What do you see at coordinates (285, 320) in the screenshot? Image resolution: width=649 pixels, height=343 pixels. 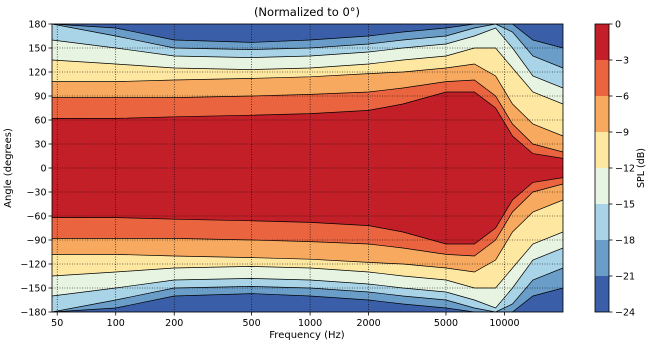 I see `x-axis-ticks: 50 100 200 500 1000 2000 5000 10000` at bounding box center [285, 320].